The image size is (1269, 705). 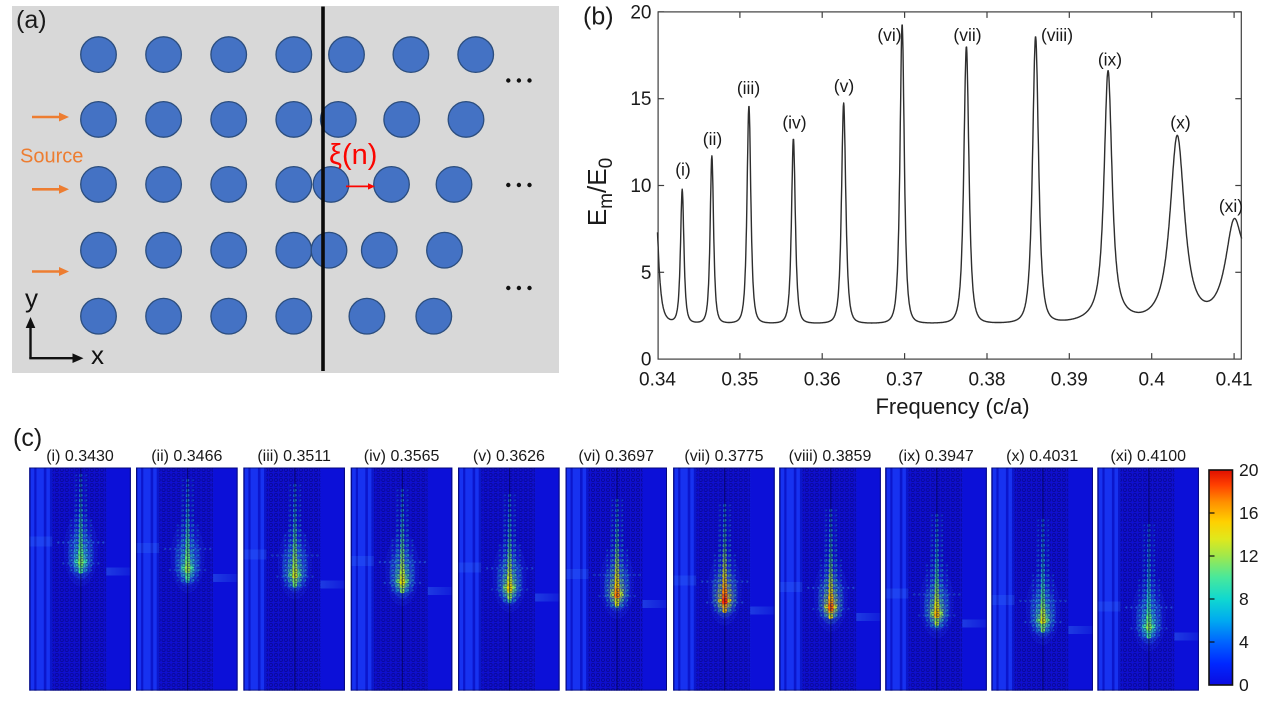 I want to click on svg-text: (x) 0.4031, so click(x=1042, y=456).